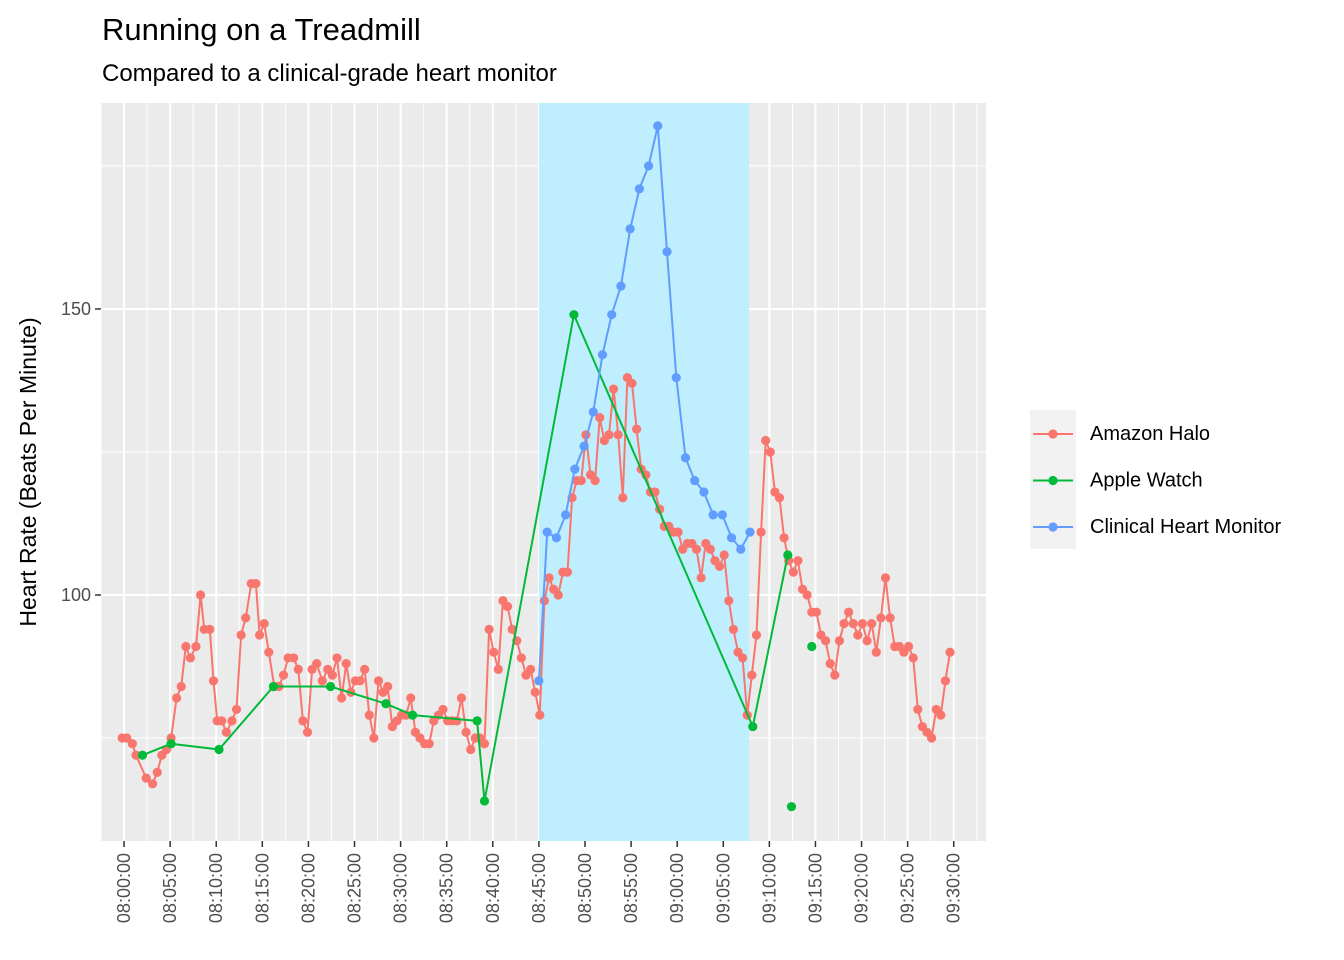 This screenshot has height=960, width=1344. Describe the element at coordinates (677, 888) in the screenshot. I see `x-tick-label: 09:00:00` at that location.